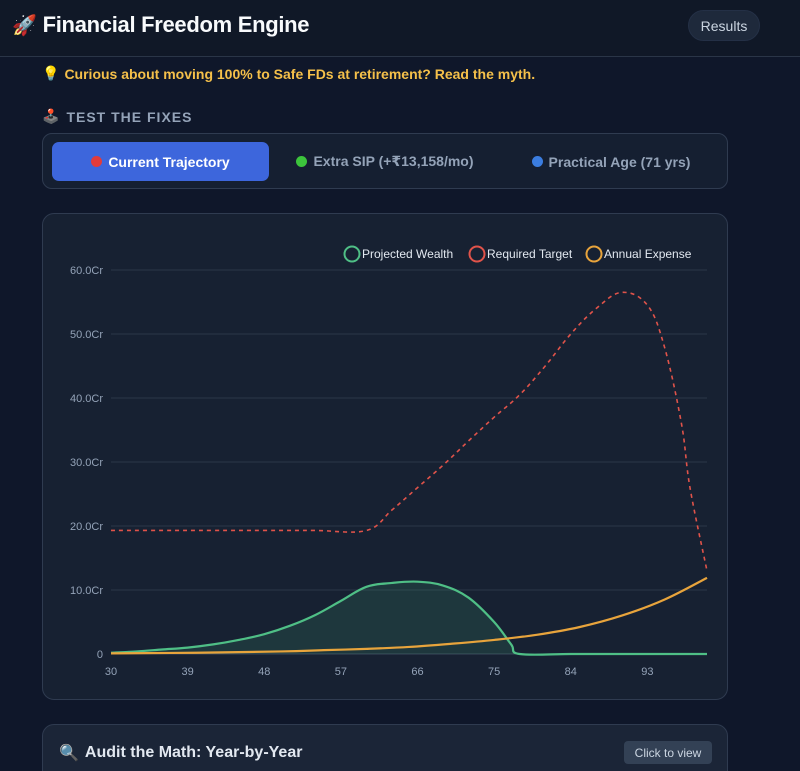 This screenshot has height=771, width=800. What do you see at coordinates (86, 335) in the screenshot?
I see `y-tick-label: 50.0Cr` at bounding box center [86, 335].